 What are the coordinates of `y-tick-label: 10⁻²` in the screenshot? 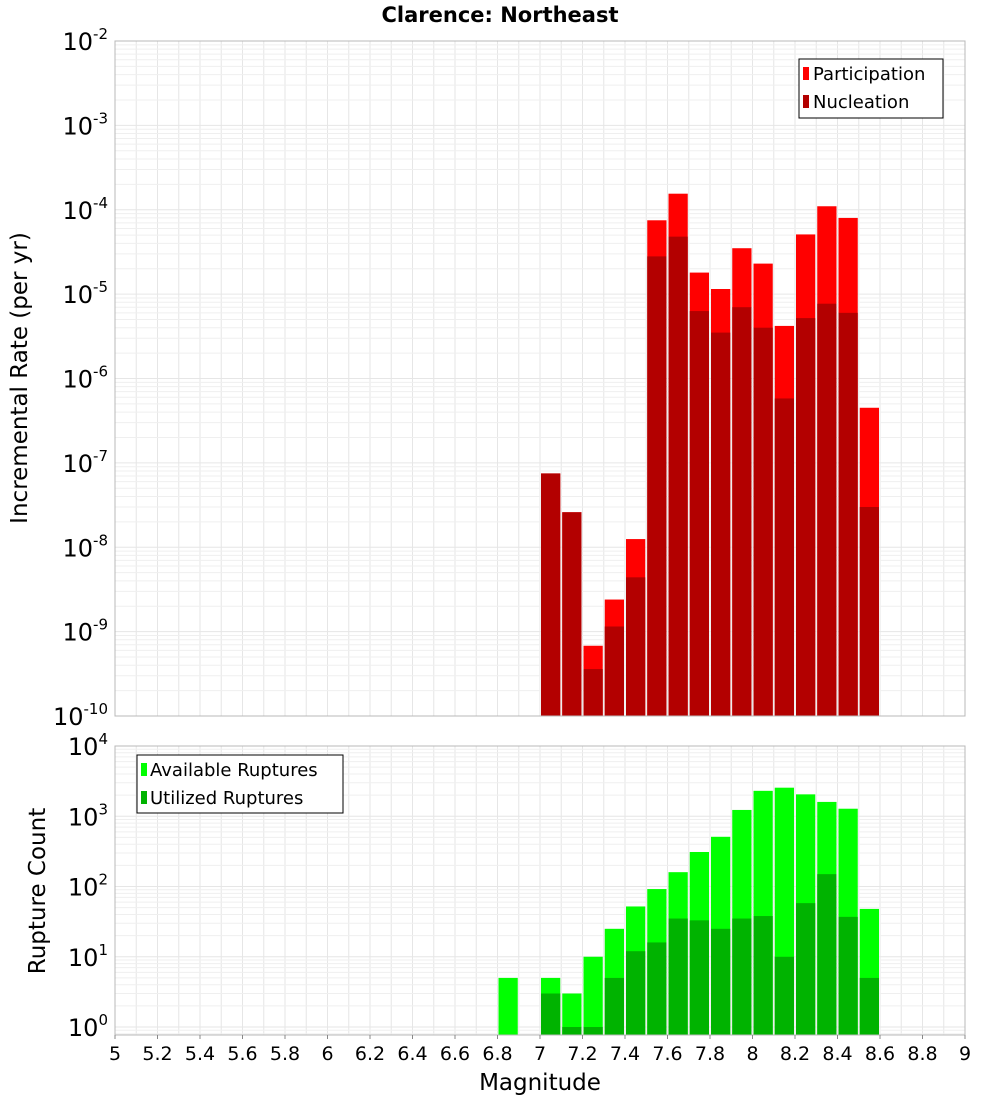 It's located at (85, 40).